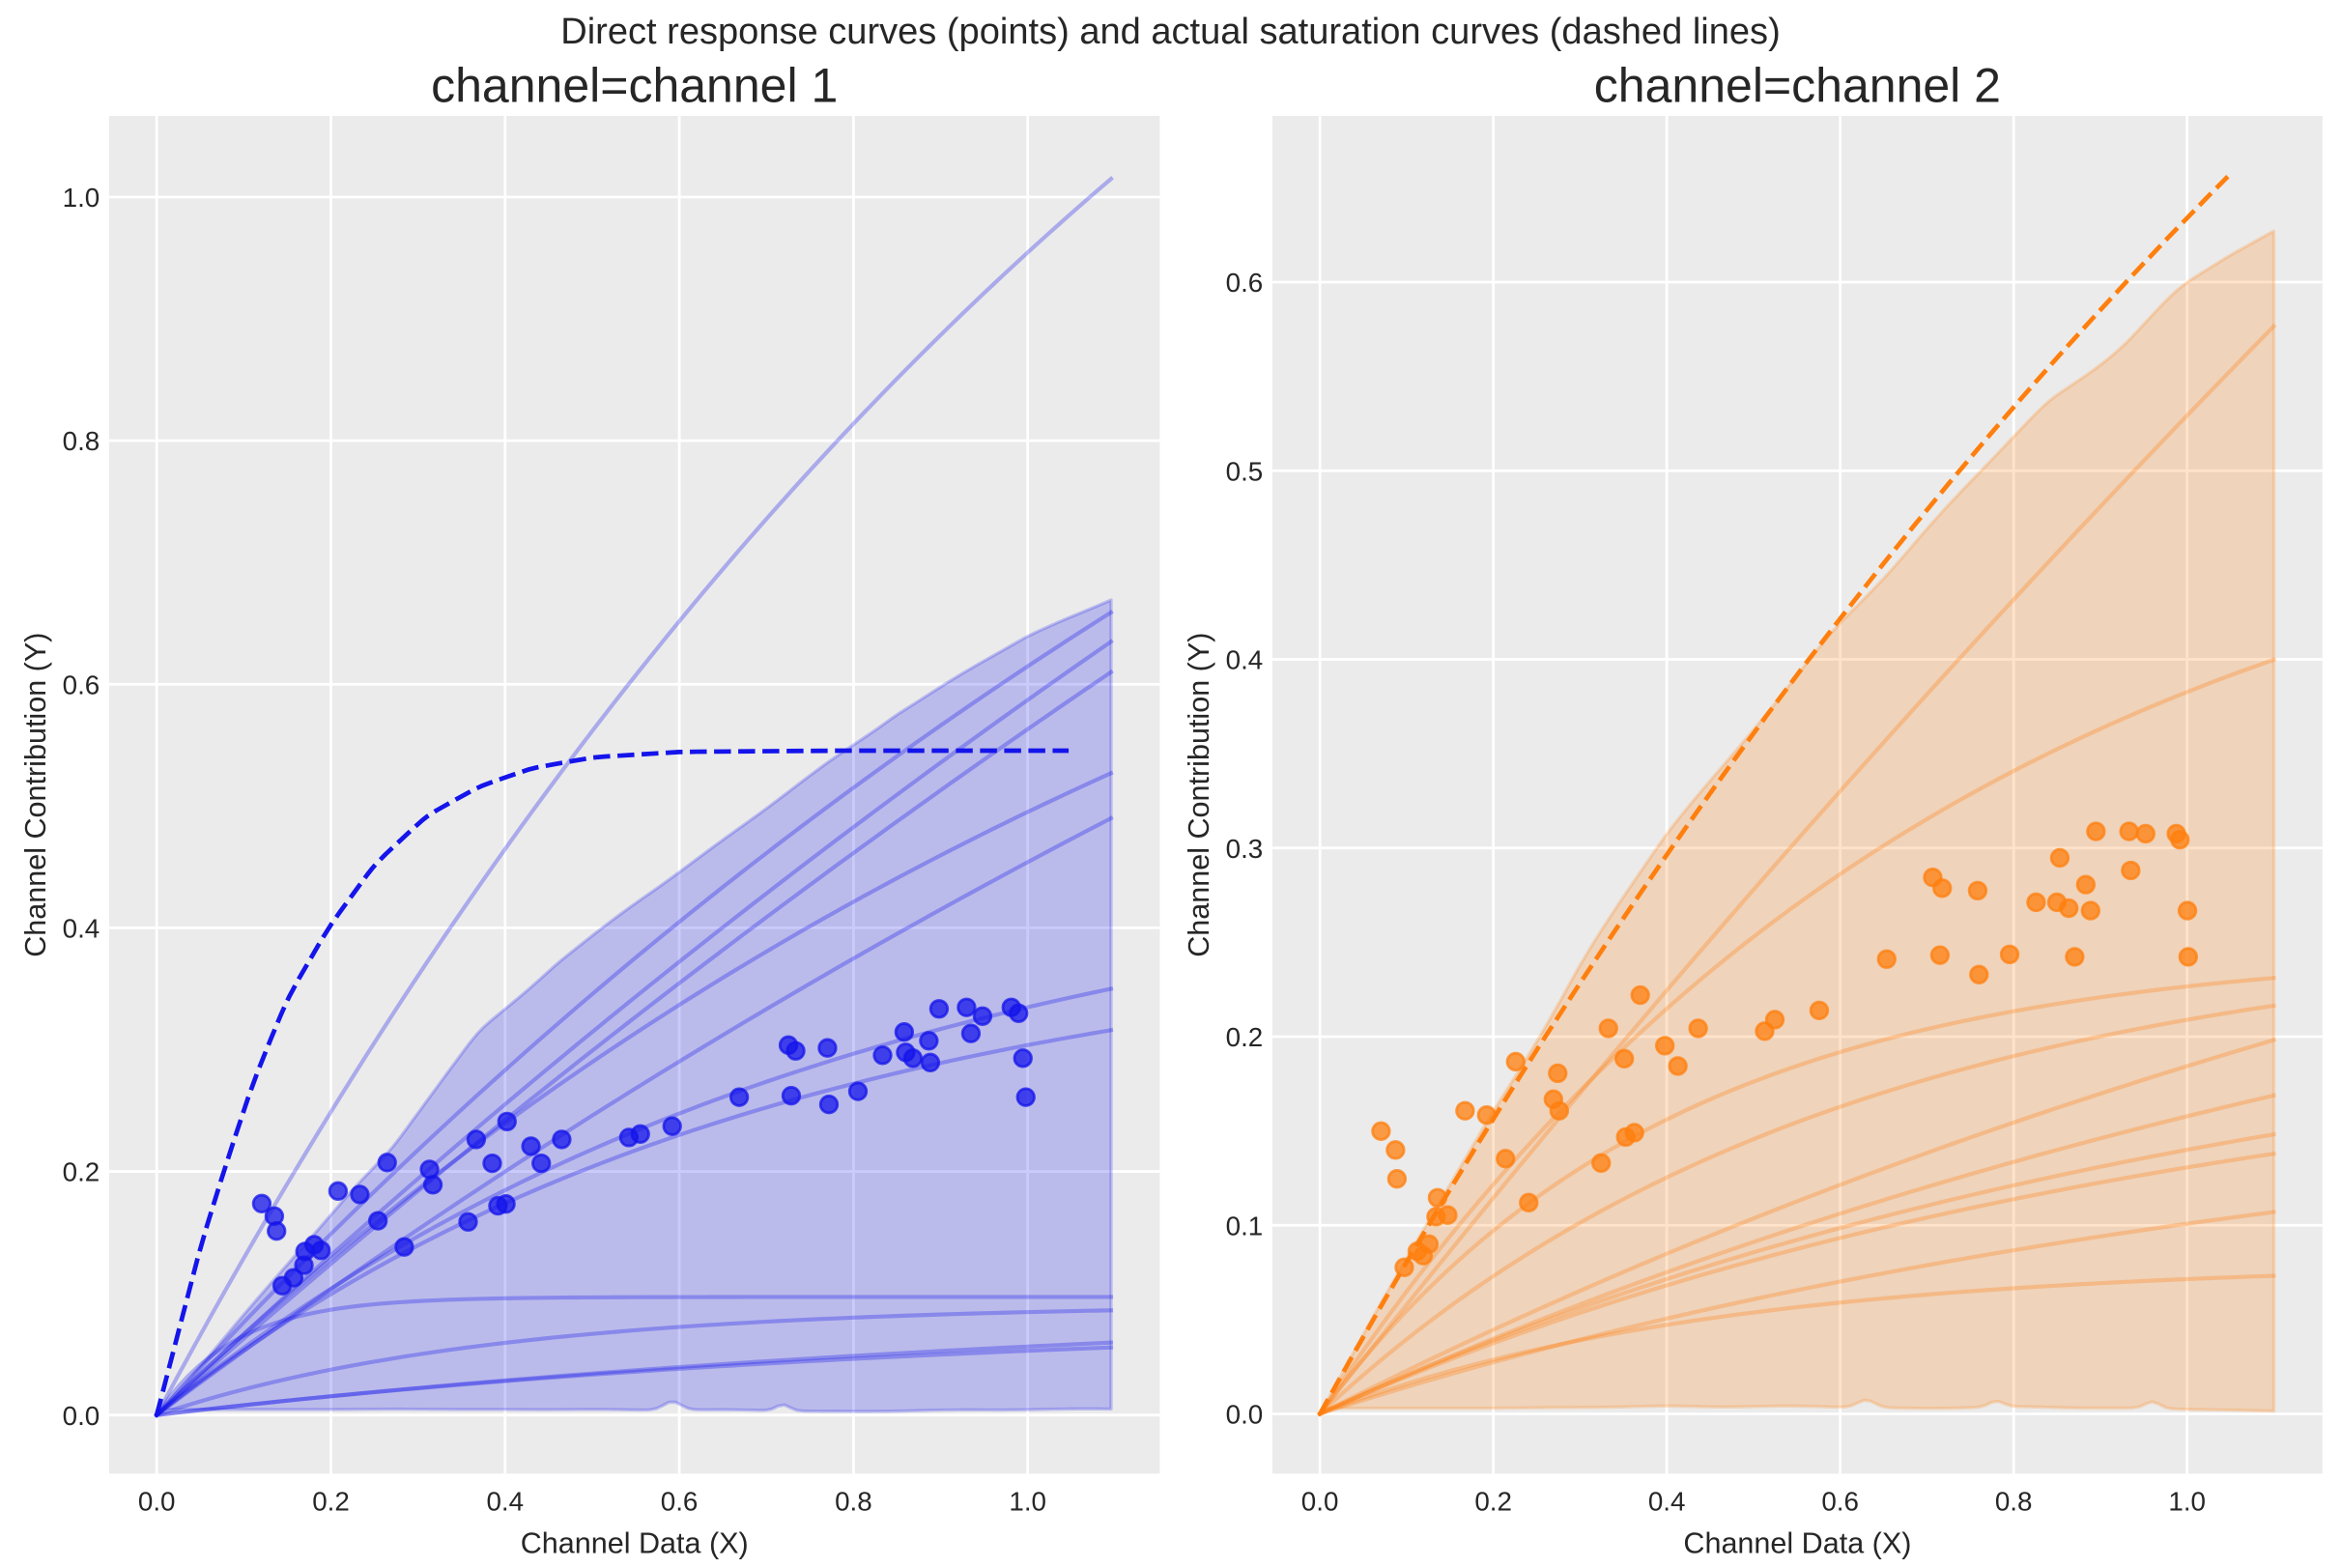 The width and height of the screenshot is (2341, 1568). What do you see at coordinates (1245, 849) in the screenshot?
I see `svg-text: 0.3` at bounding box center [1245, 849].